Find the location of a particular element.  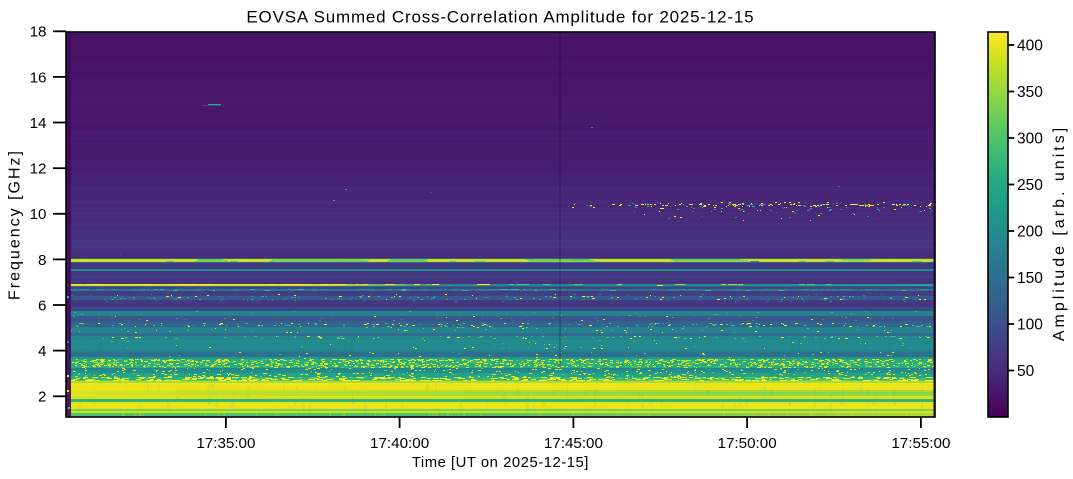

svg-text: 2 is located at coordinates (42, 397).